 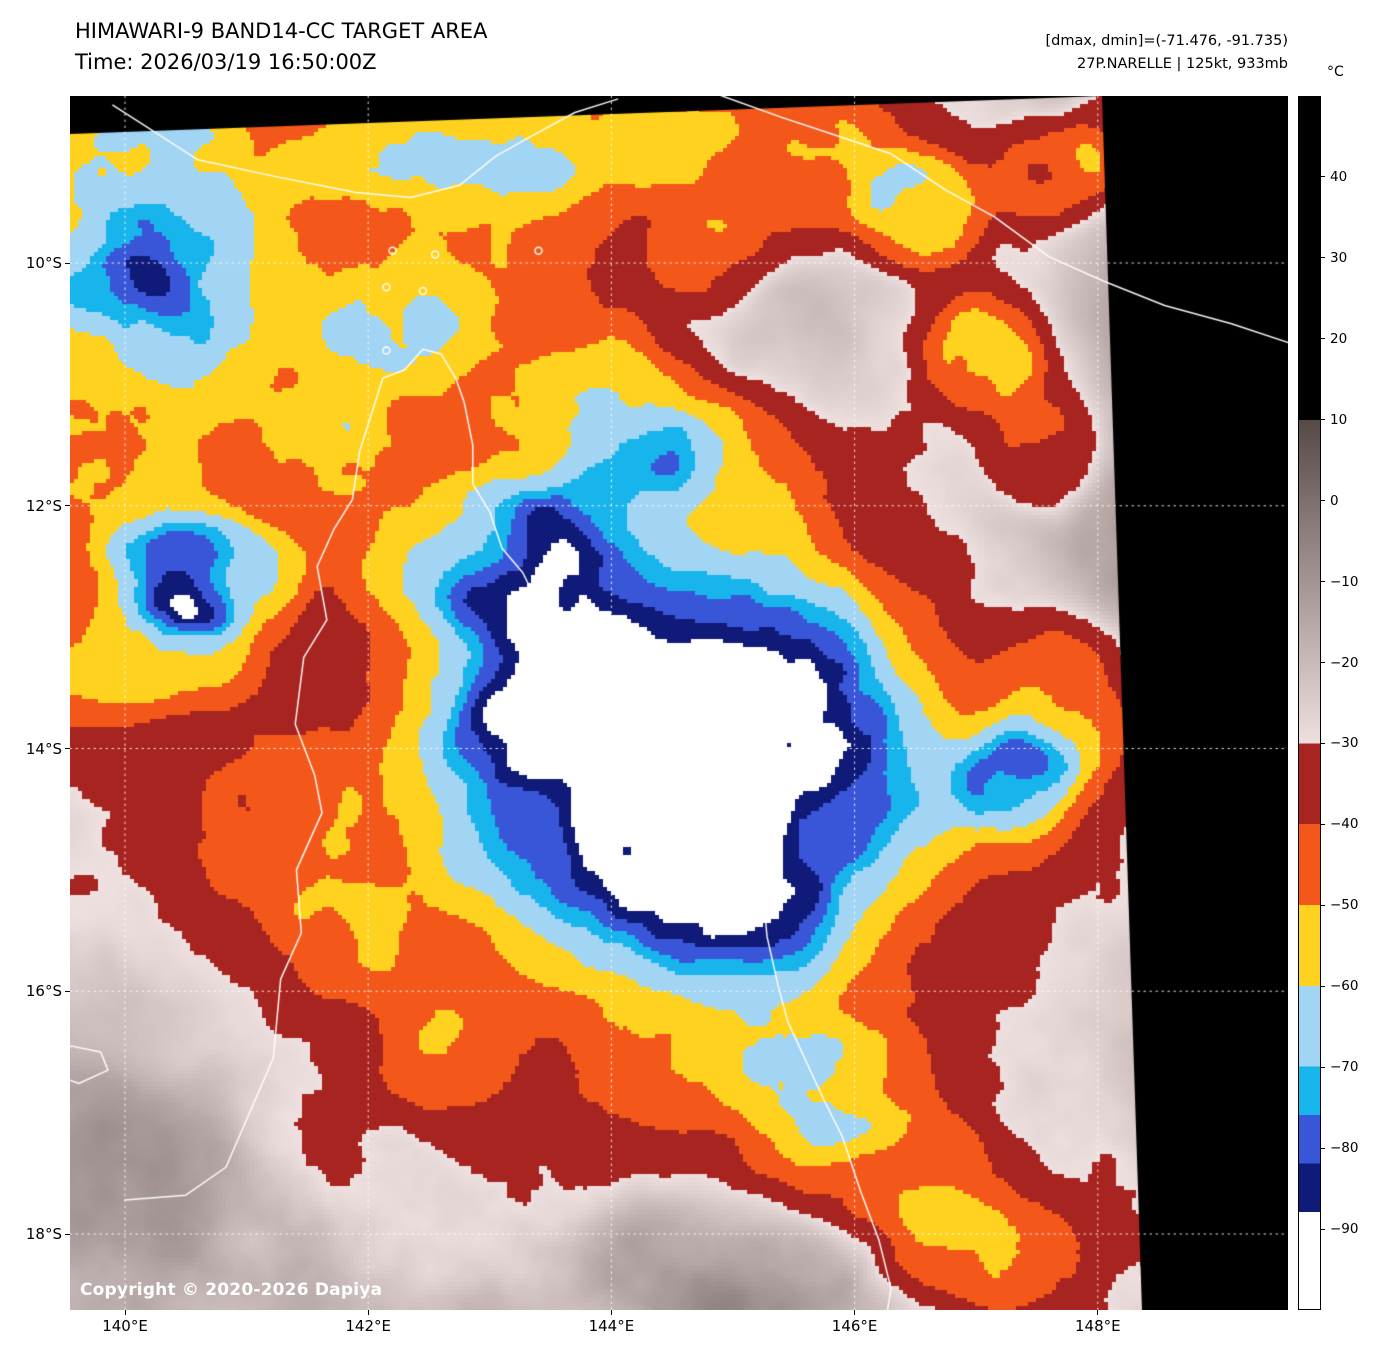 I want to click on colorbar-tick-label: −40, so click(x=1344, y=824).